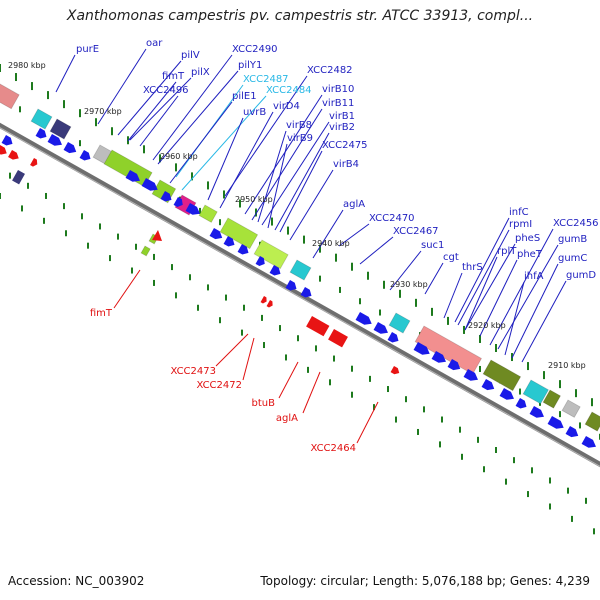 Image resolution: width=600 pixels, height=600 pixels. What do you see at coordinates (101, 313) in the screenshot?
I see `gene-label-reverse-fimT: fimT` at bounding box center [101, 313].